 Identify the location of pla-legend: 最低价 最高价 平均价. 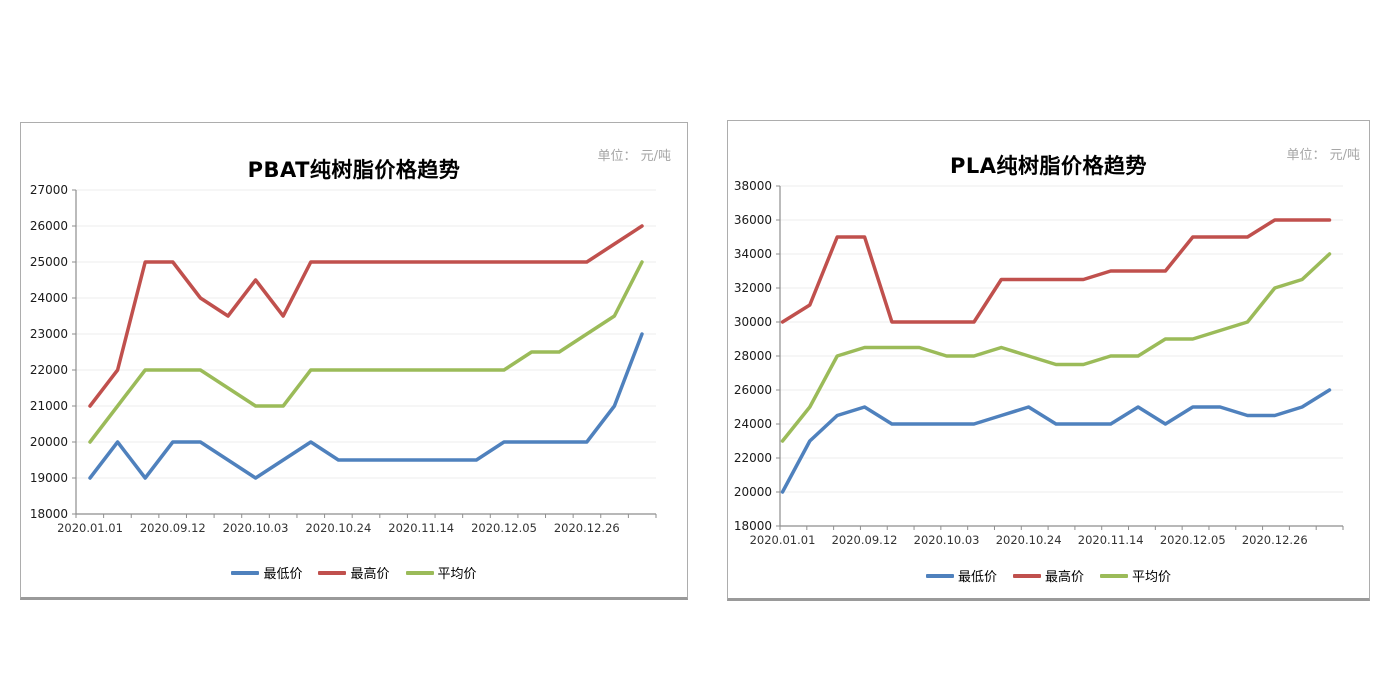
(1048, 575).